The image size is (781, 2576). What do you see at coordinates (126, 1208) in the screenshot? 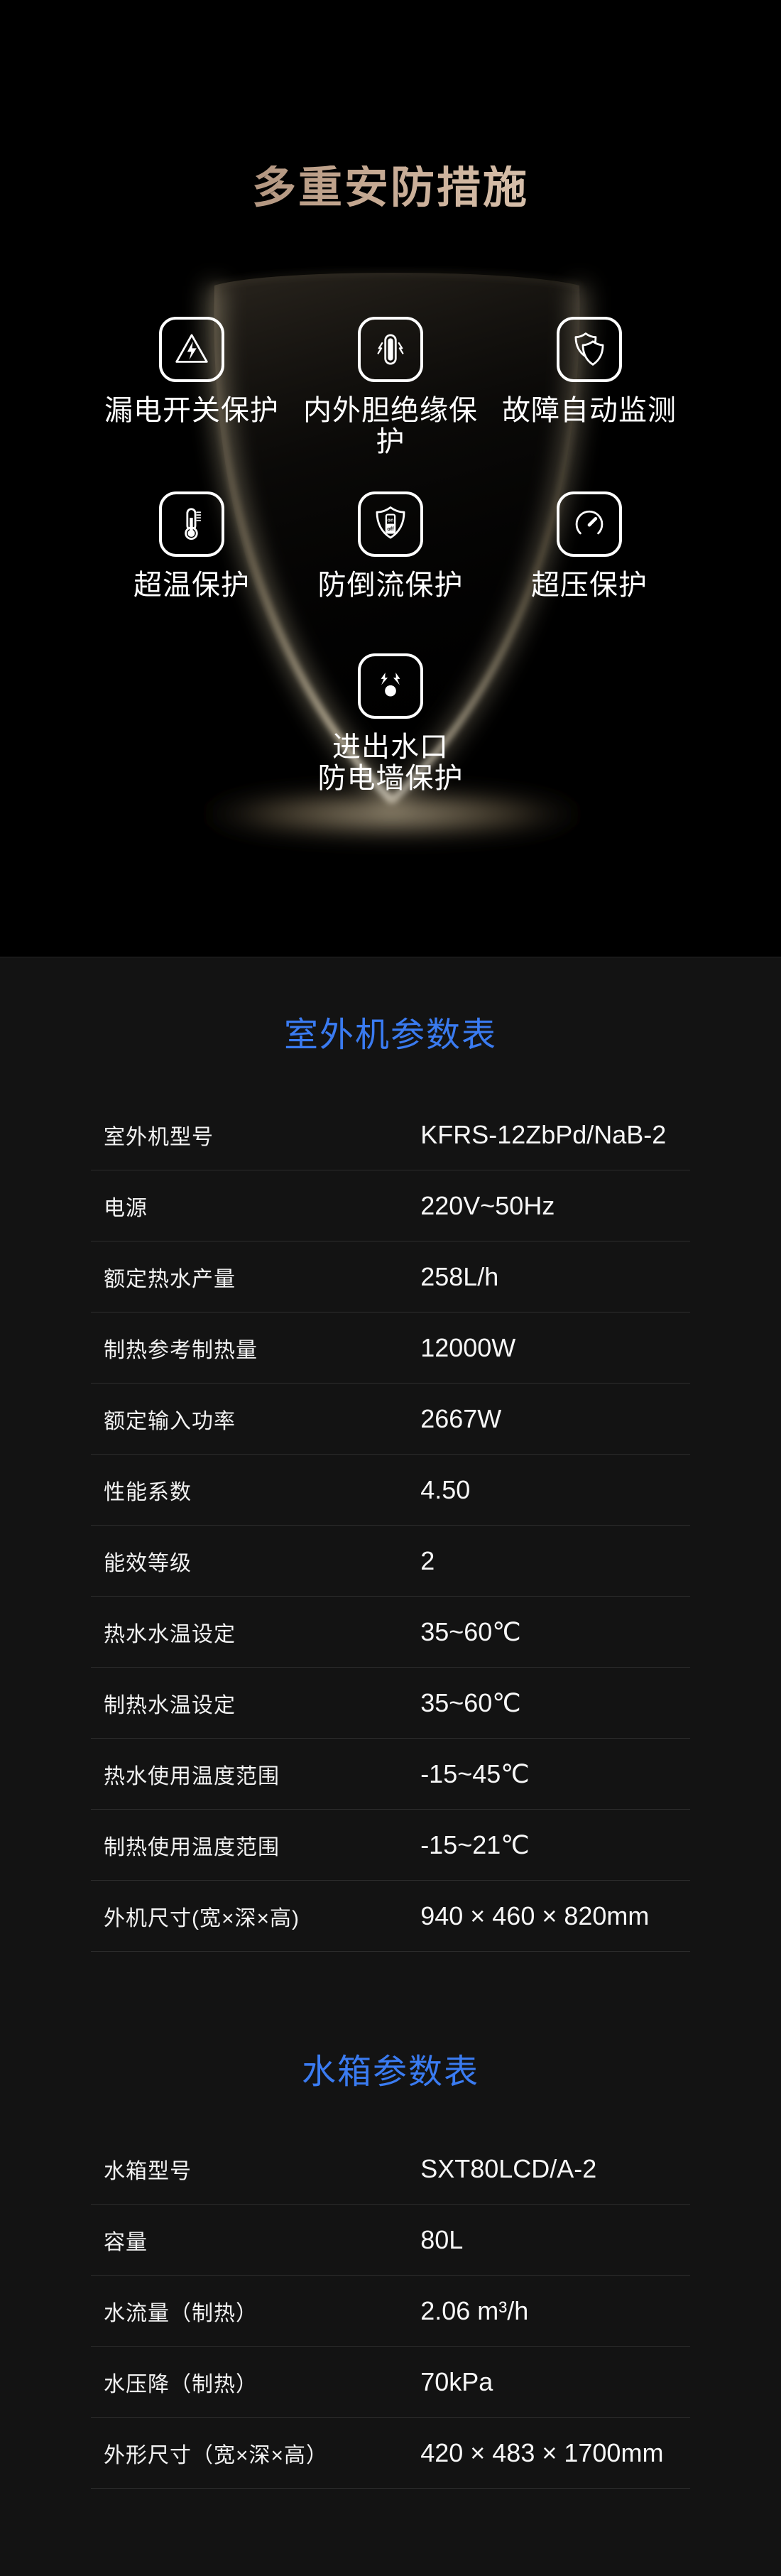
I see `spec-label: 电源` at bounding box center [126, 1208].